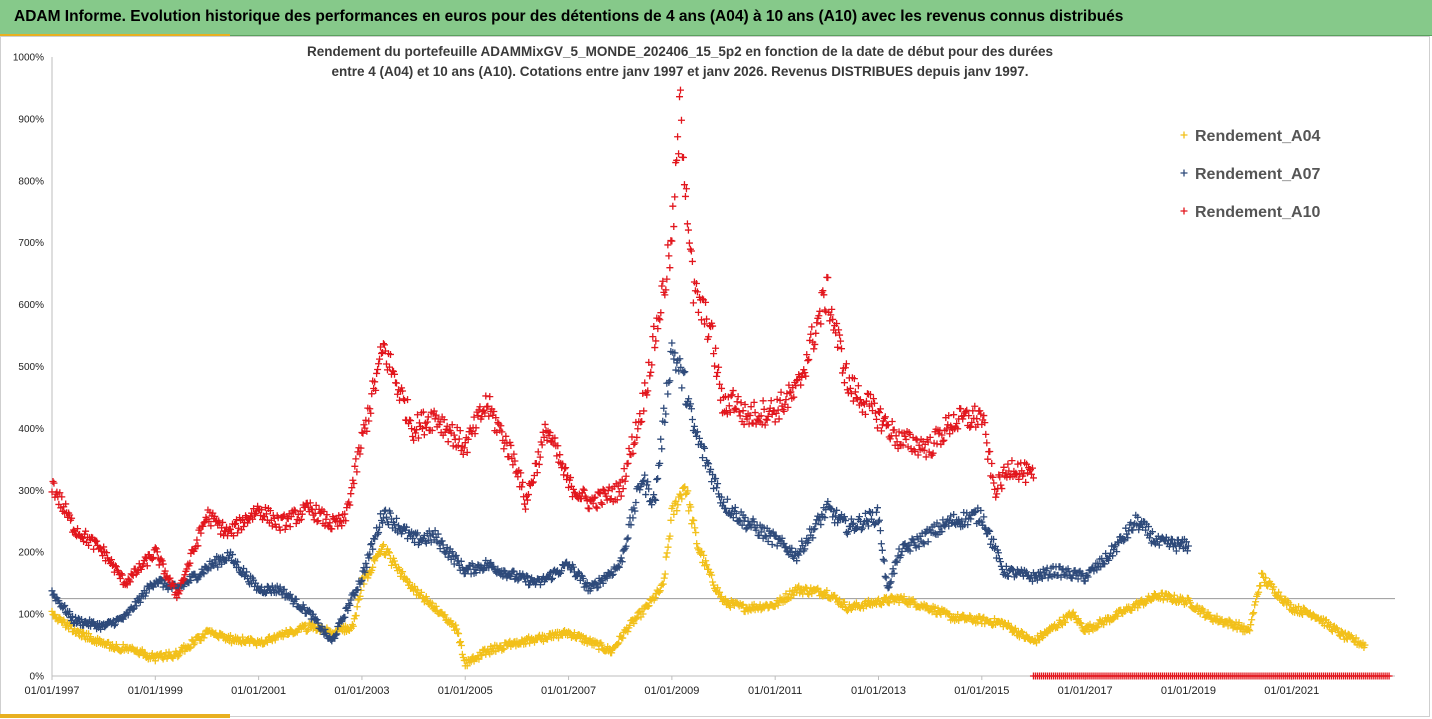 The height and width of the screenshot is (719, 1432). Describe the element at coordinates (1188, 691) in the screenshot. I see `x-tick-label: 01/01/2019` at that location.